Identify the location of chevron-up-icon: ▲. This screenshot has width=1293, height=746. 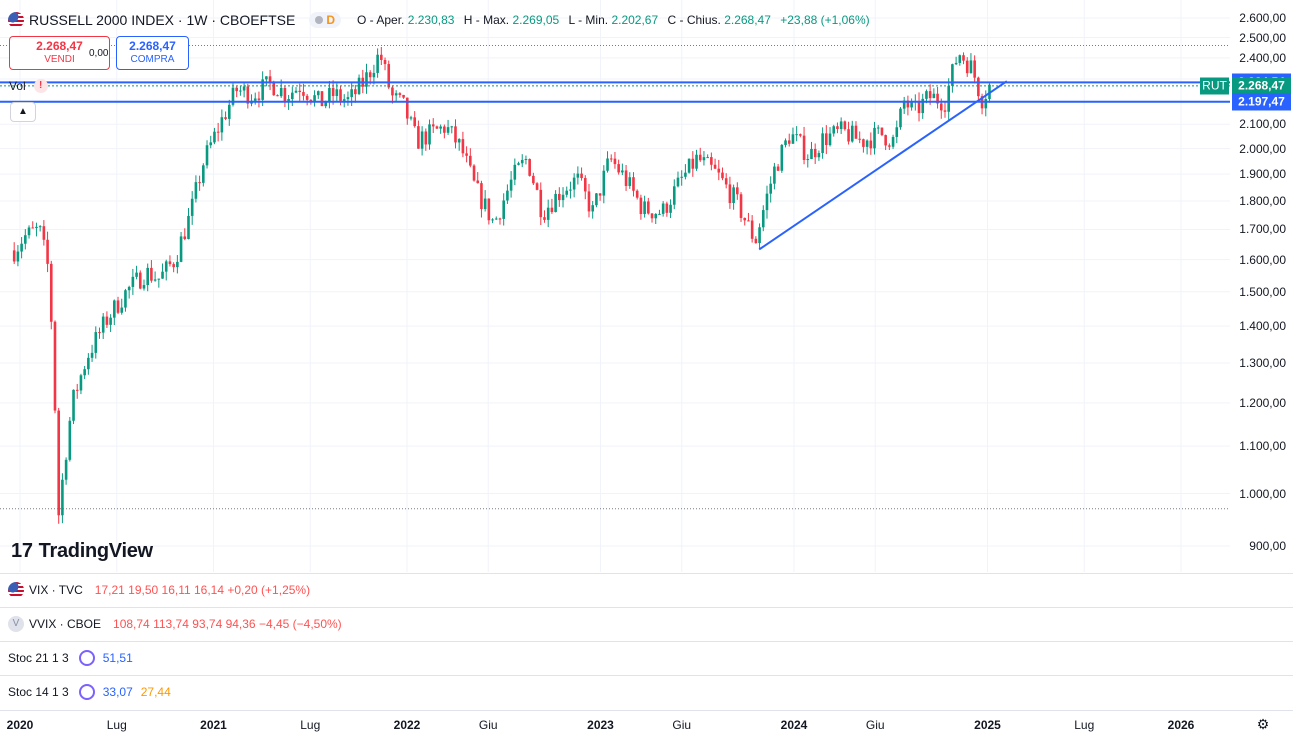
(23, 112).